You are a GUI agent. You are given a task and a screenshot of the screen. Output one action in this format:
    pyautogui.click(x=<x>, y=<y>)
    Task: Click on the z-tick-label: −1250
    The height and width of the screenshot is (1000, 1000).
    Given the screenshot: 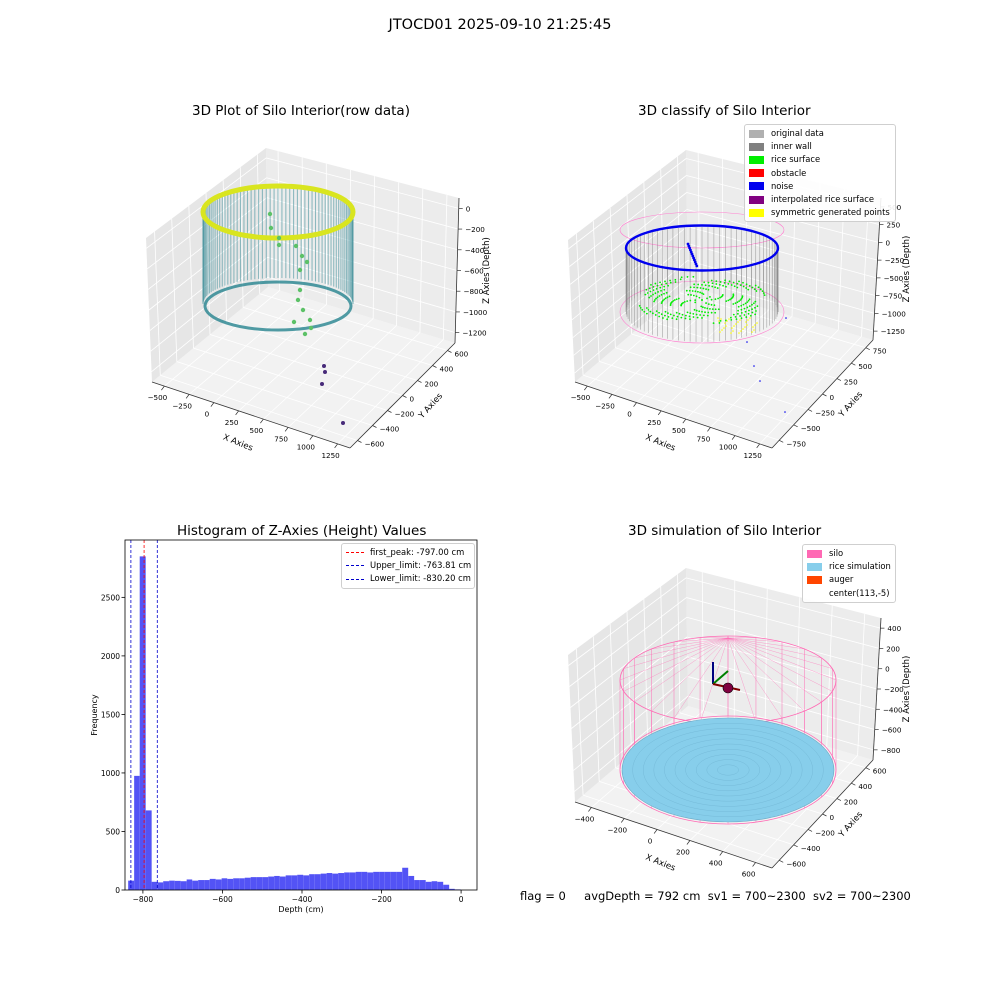 What is the action you would take?
    pyautogui.click(x=893, y=331)
    